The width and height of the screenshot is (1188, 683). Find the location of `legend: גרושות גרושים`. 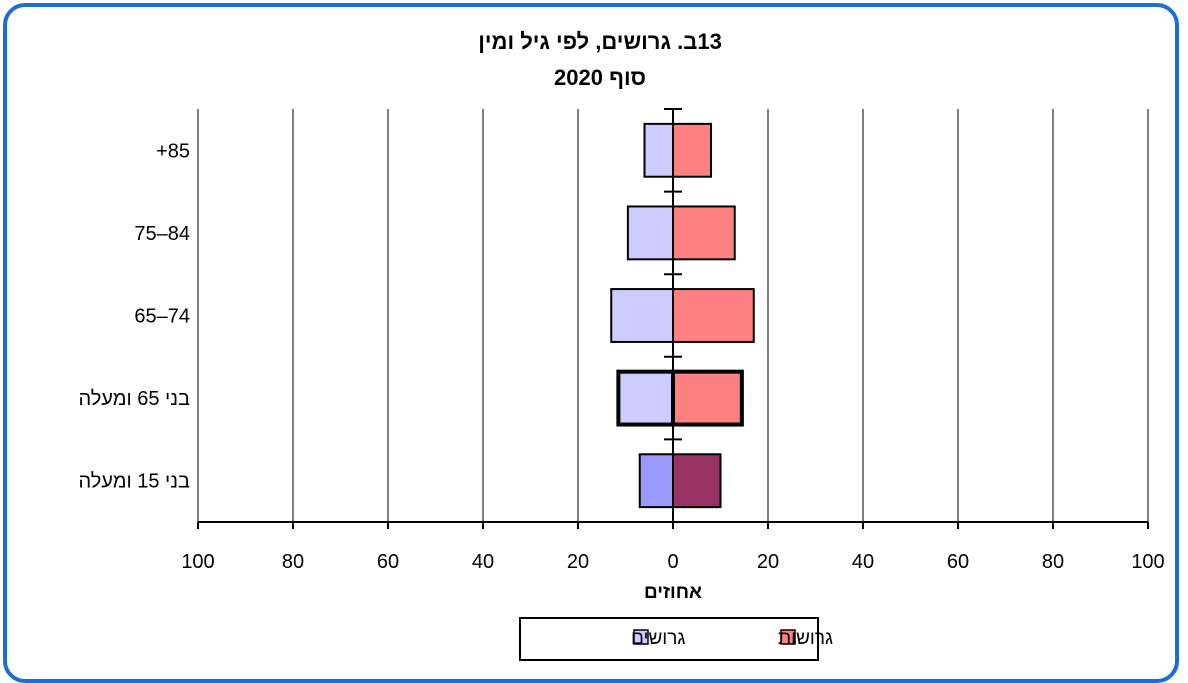

legend: גרושות גרושים is located at coordinates (676, 639).